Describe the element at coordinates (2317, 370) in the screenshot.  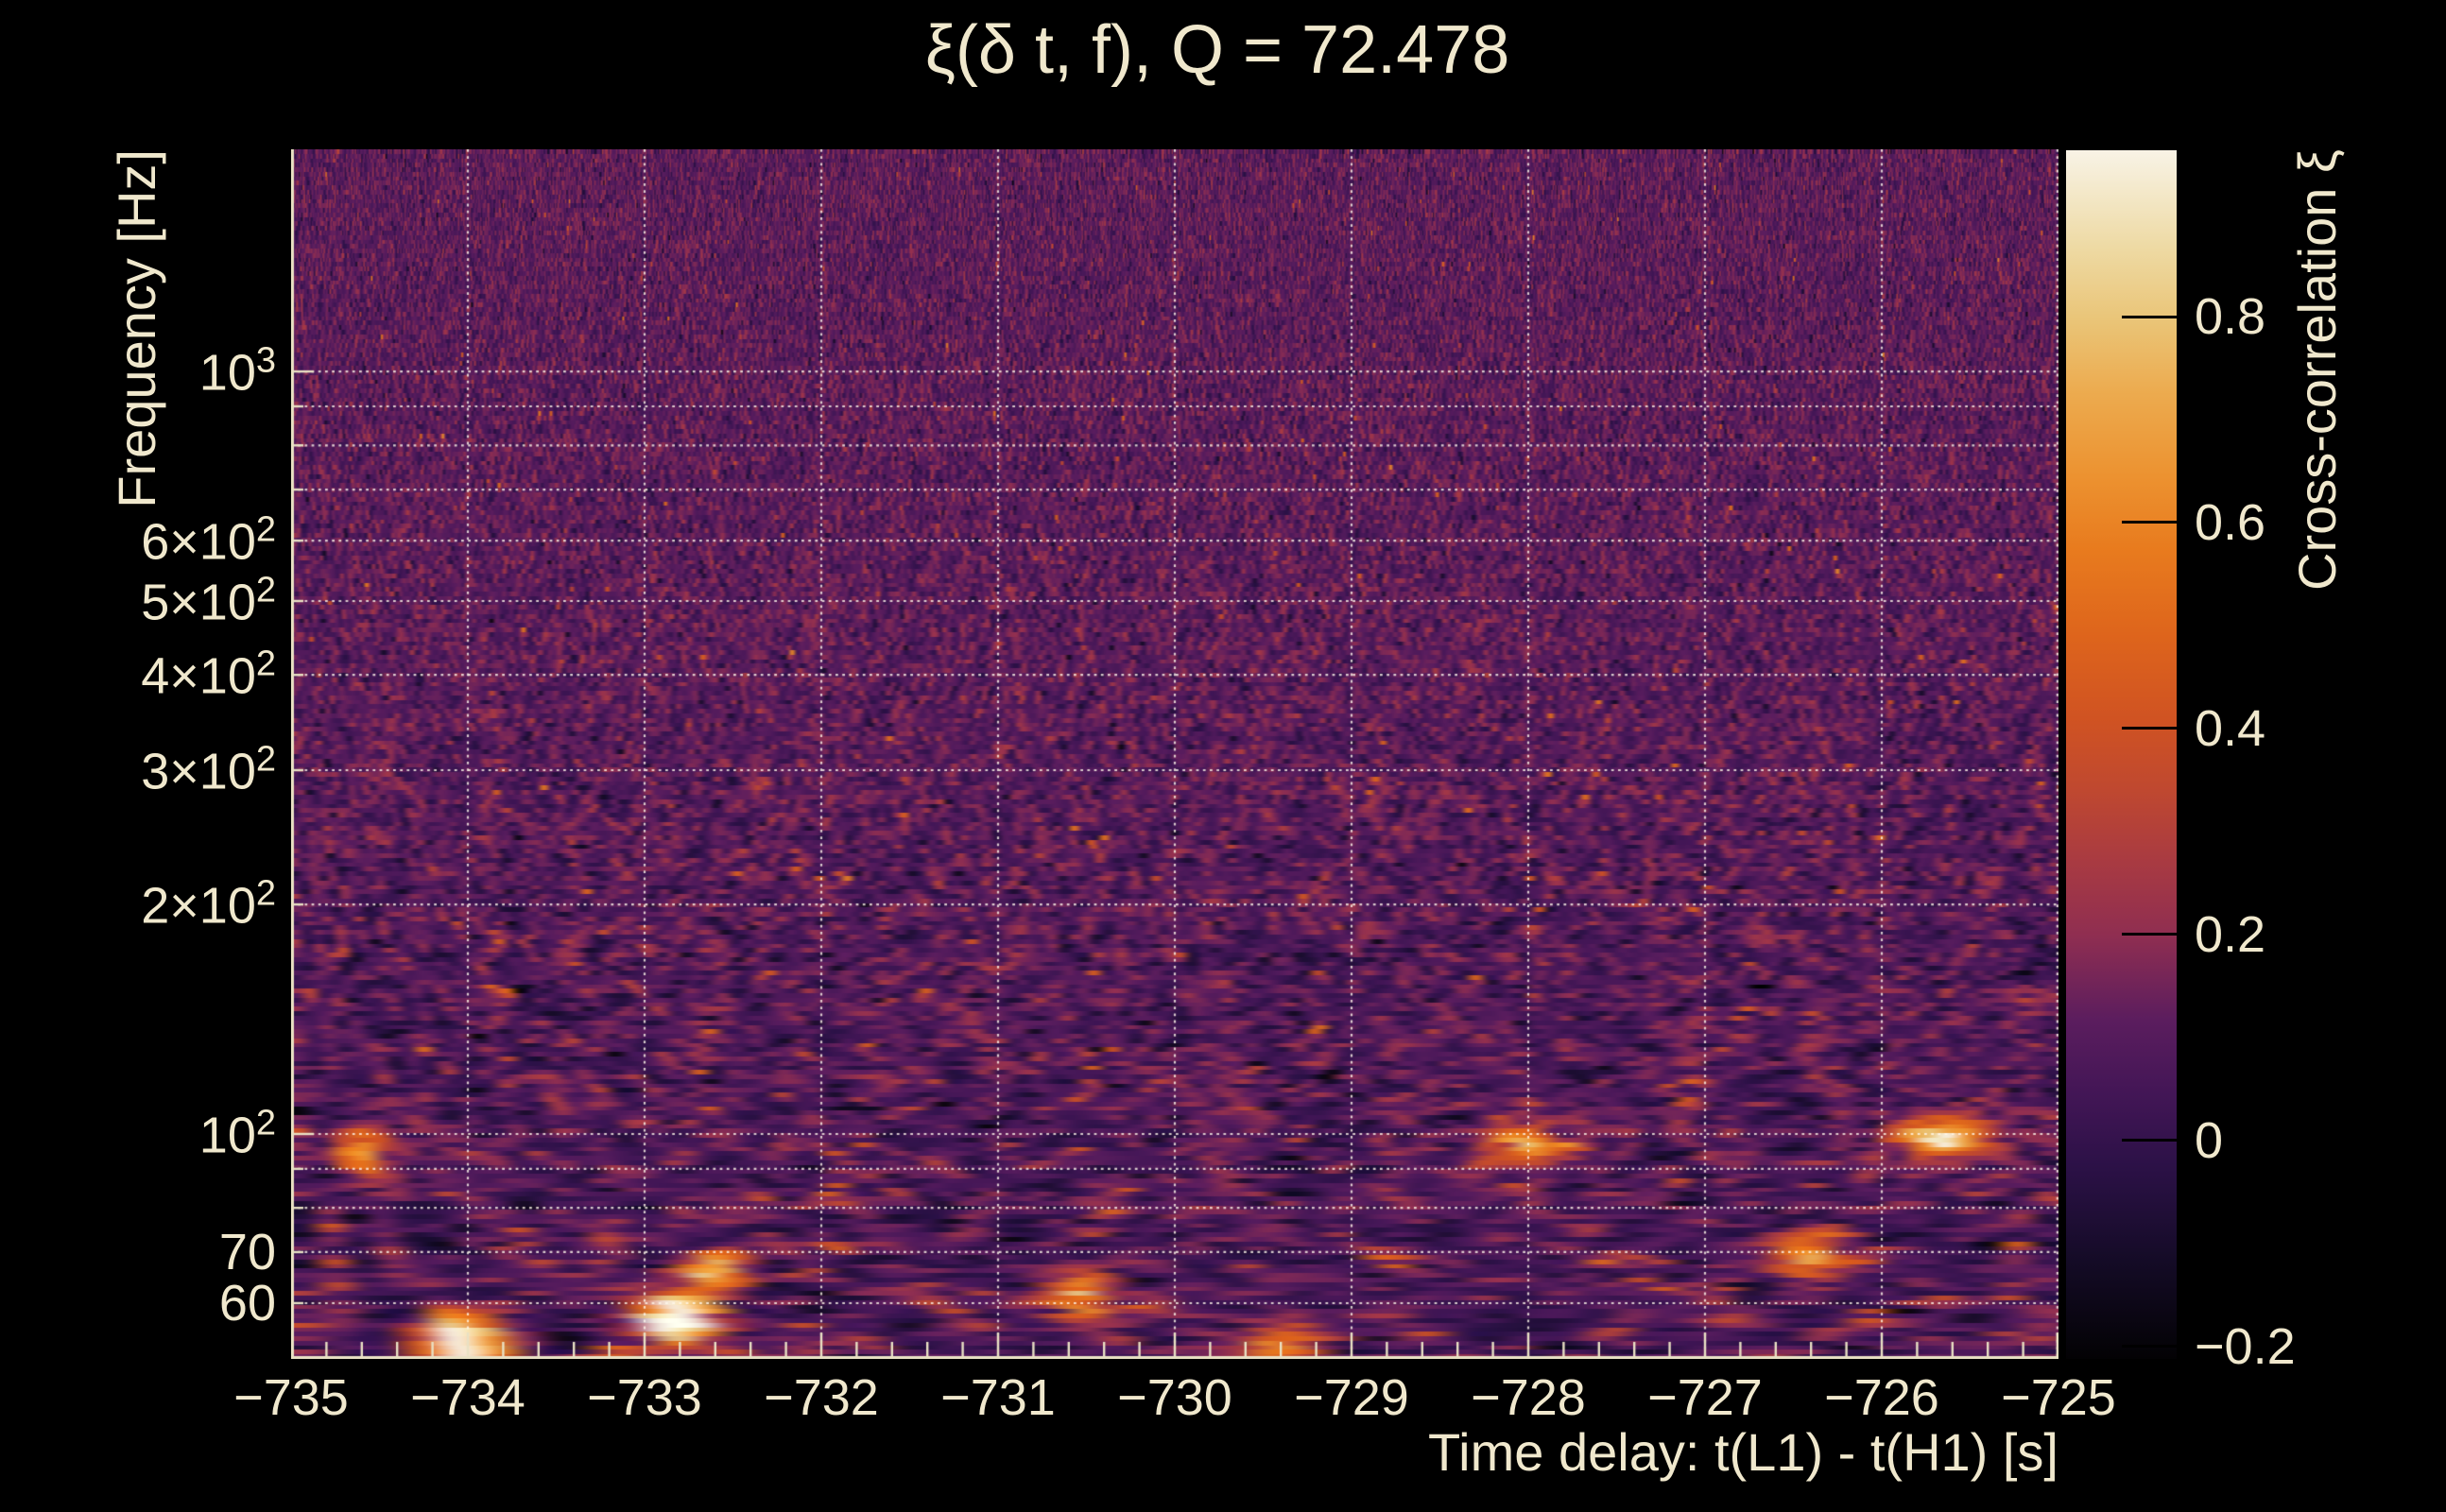
I see `colorbar-title: Cross-correlation ξ` at that location.